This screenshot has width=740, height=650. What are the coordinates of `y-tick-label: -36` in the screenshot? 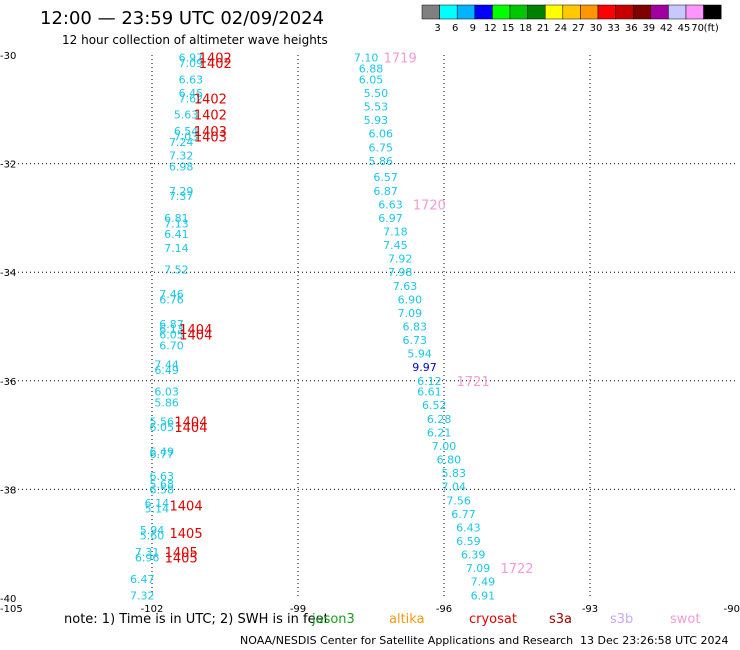 It's located at (8, 382).